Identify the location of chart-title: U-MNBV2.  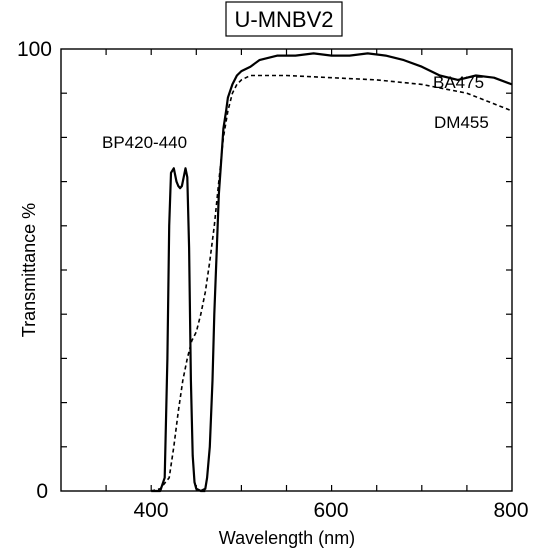
(283, 19).